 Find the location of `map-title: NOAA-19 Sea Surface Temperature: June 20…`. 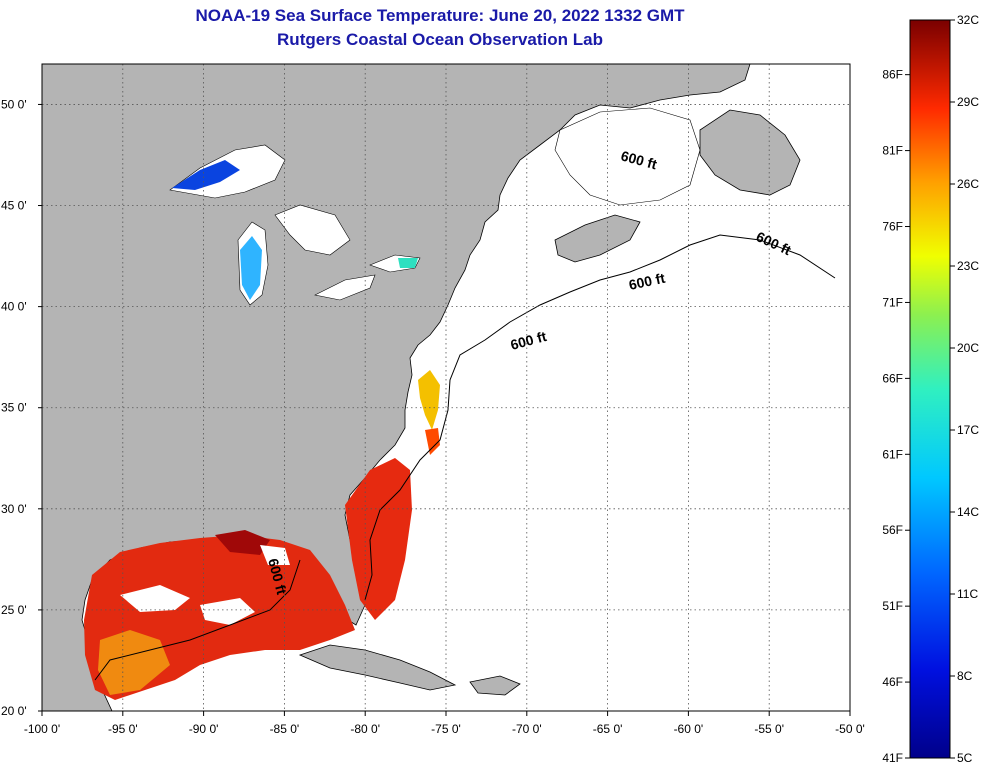

map-title: NOAA-19 Sea Surface Temperature: June 20… is located at coordinates (440, 15).